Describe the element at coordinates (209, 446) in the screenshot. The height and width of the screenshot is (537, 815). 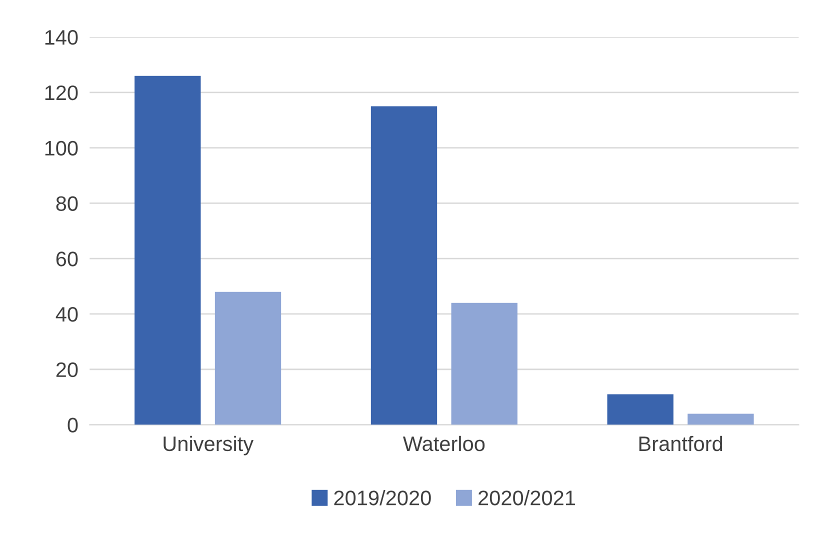
I see `x-tick-label: University` at that location.